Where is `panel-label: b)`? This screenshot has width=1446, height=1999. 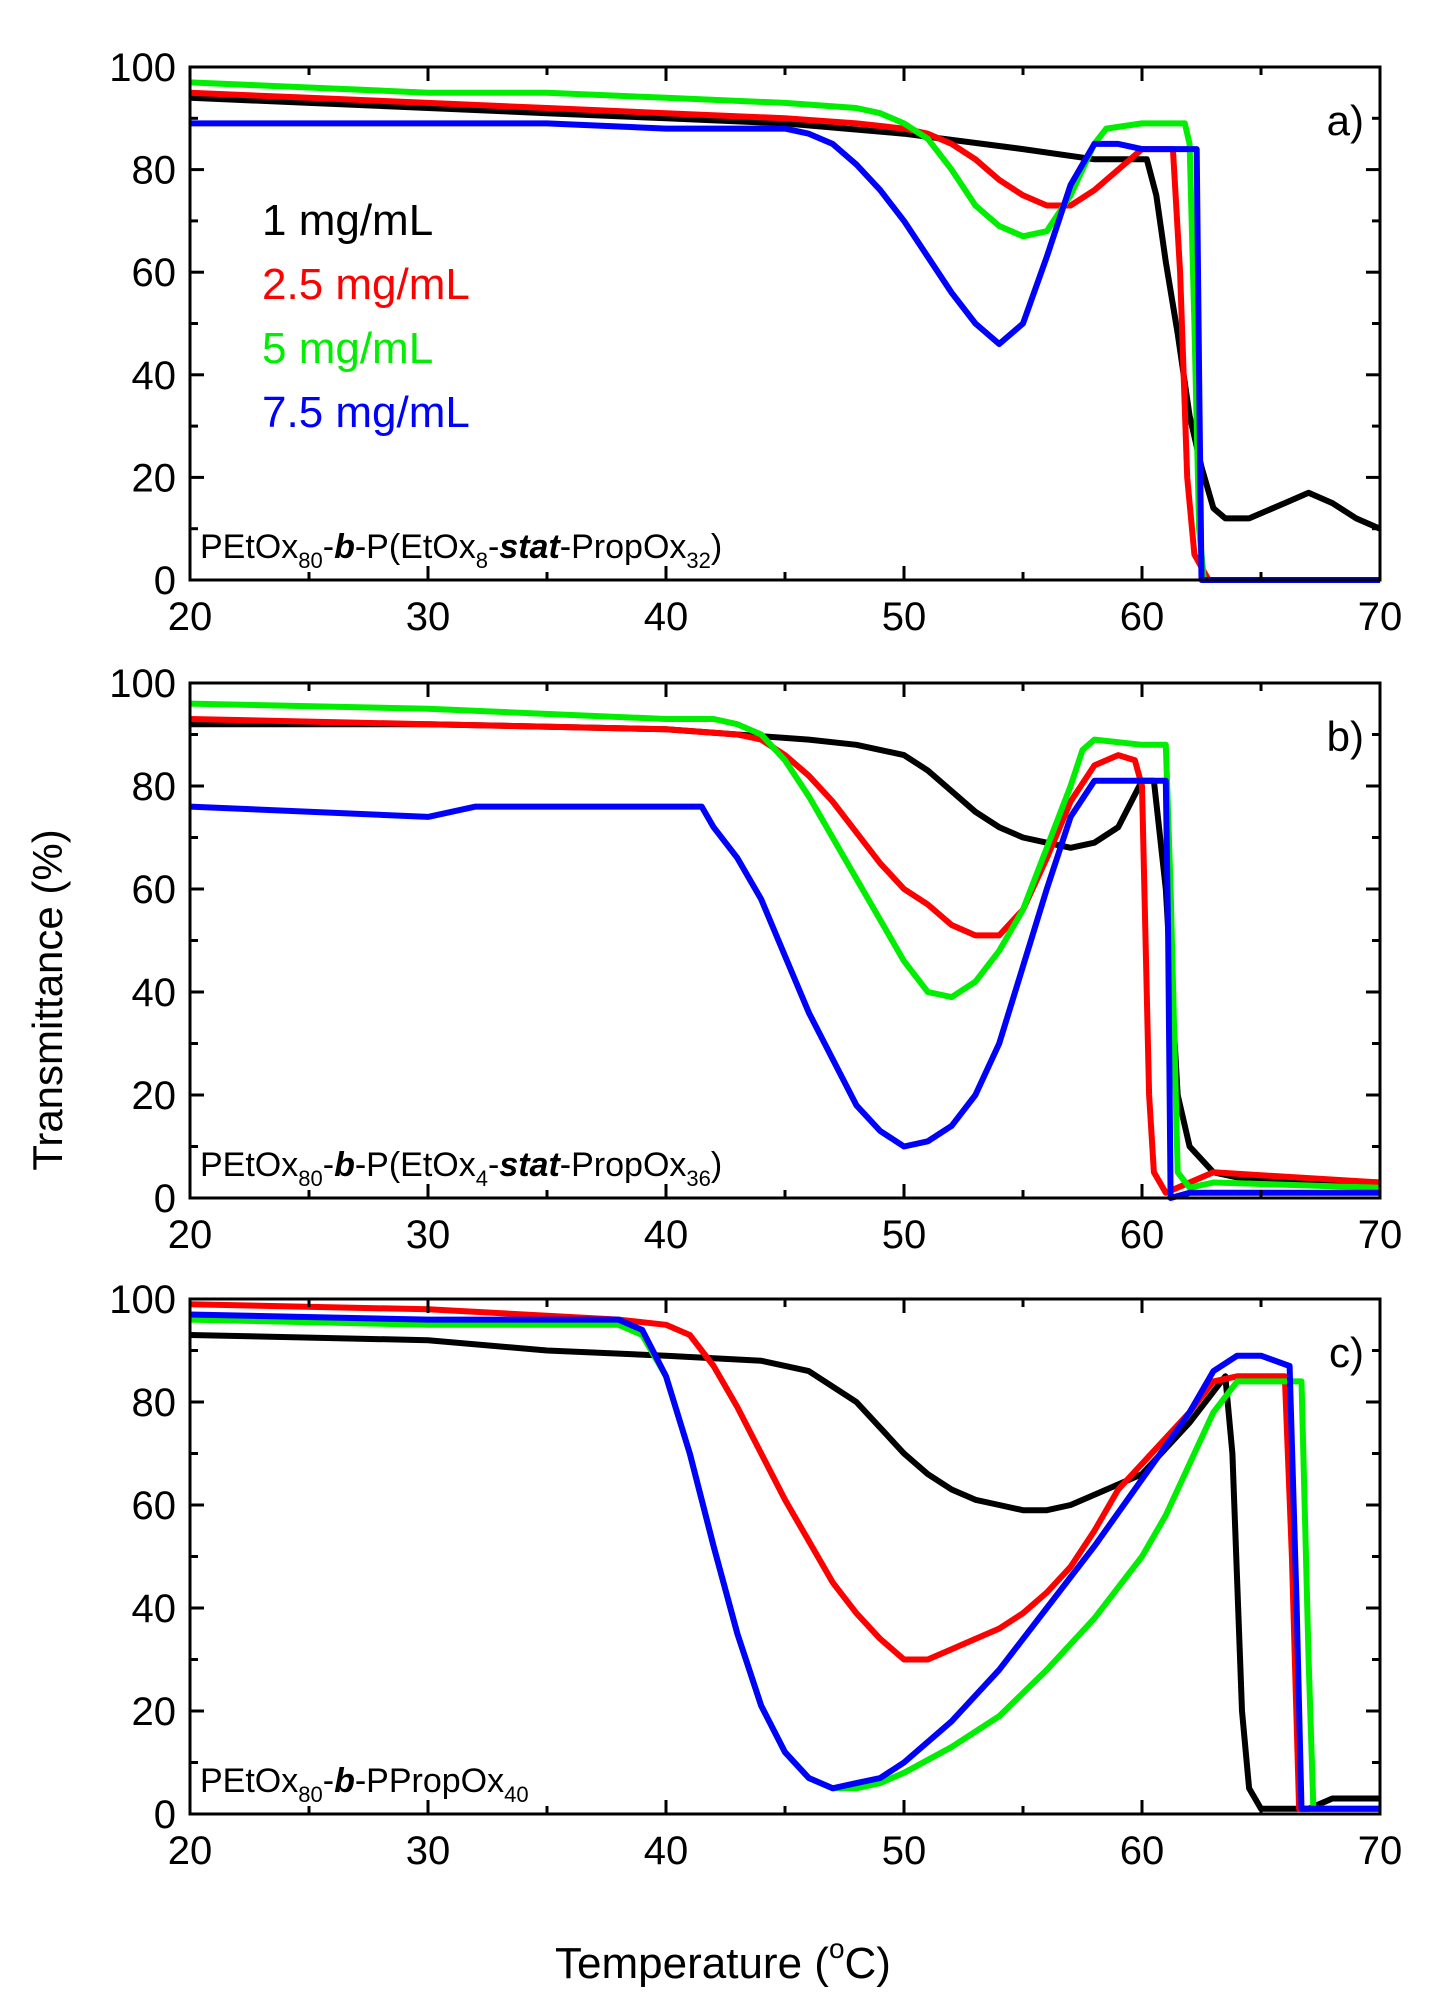 panel-label: b) is located at coordinates (1345, 736).